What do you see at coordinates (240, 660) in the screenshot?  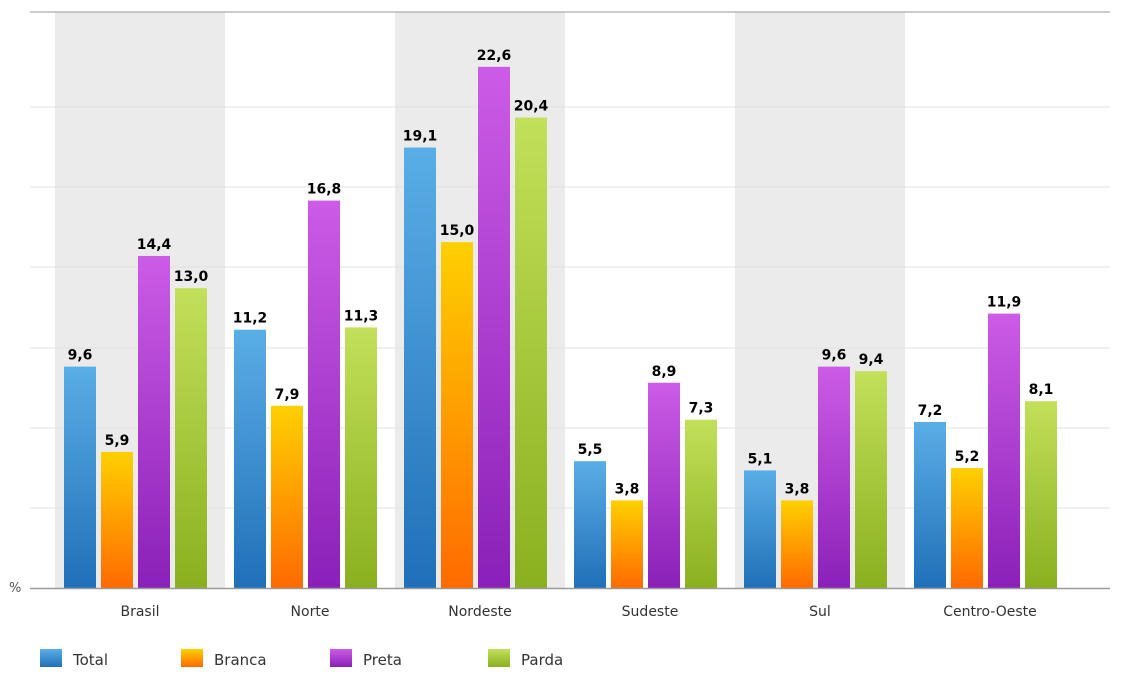 I see `legend-label-branca: Branca` at bounding box center [240, 660].